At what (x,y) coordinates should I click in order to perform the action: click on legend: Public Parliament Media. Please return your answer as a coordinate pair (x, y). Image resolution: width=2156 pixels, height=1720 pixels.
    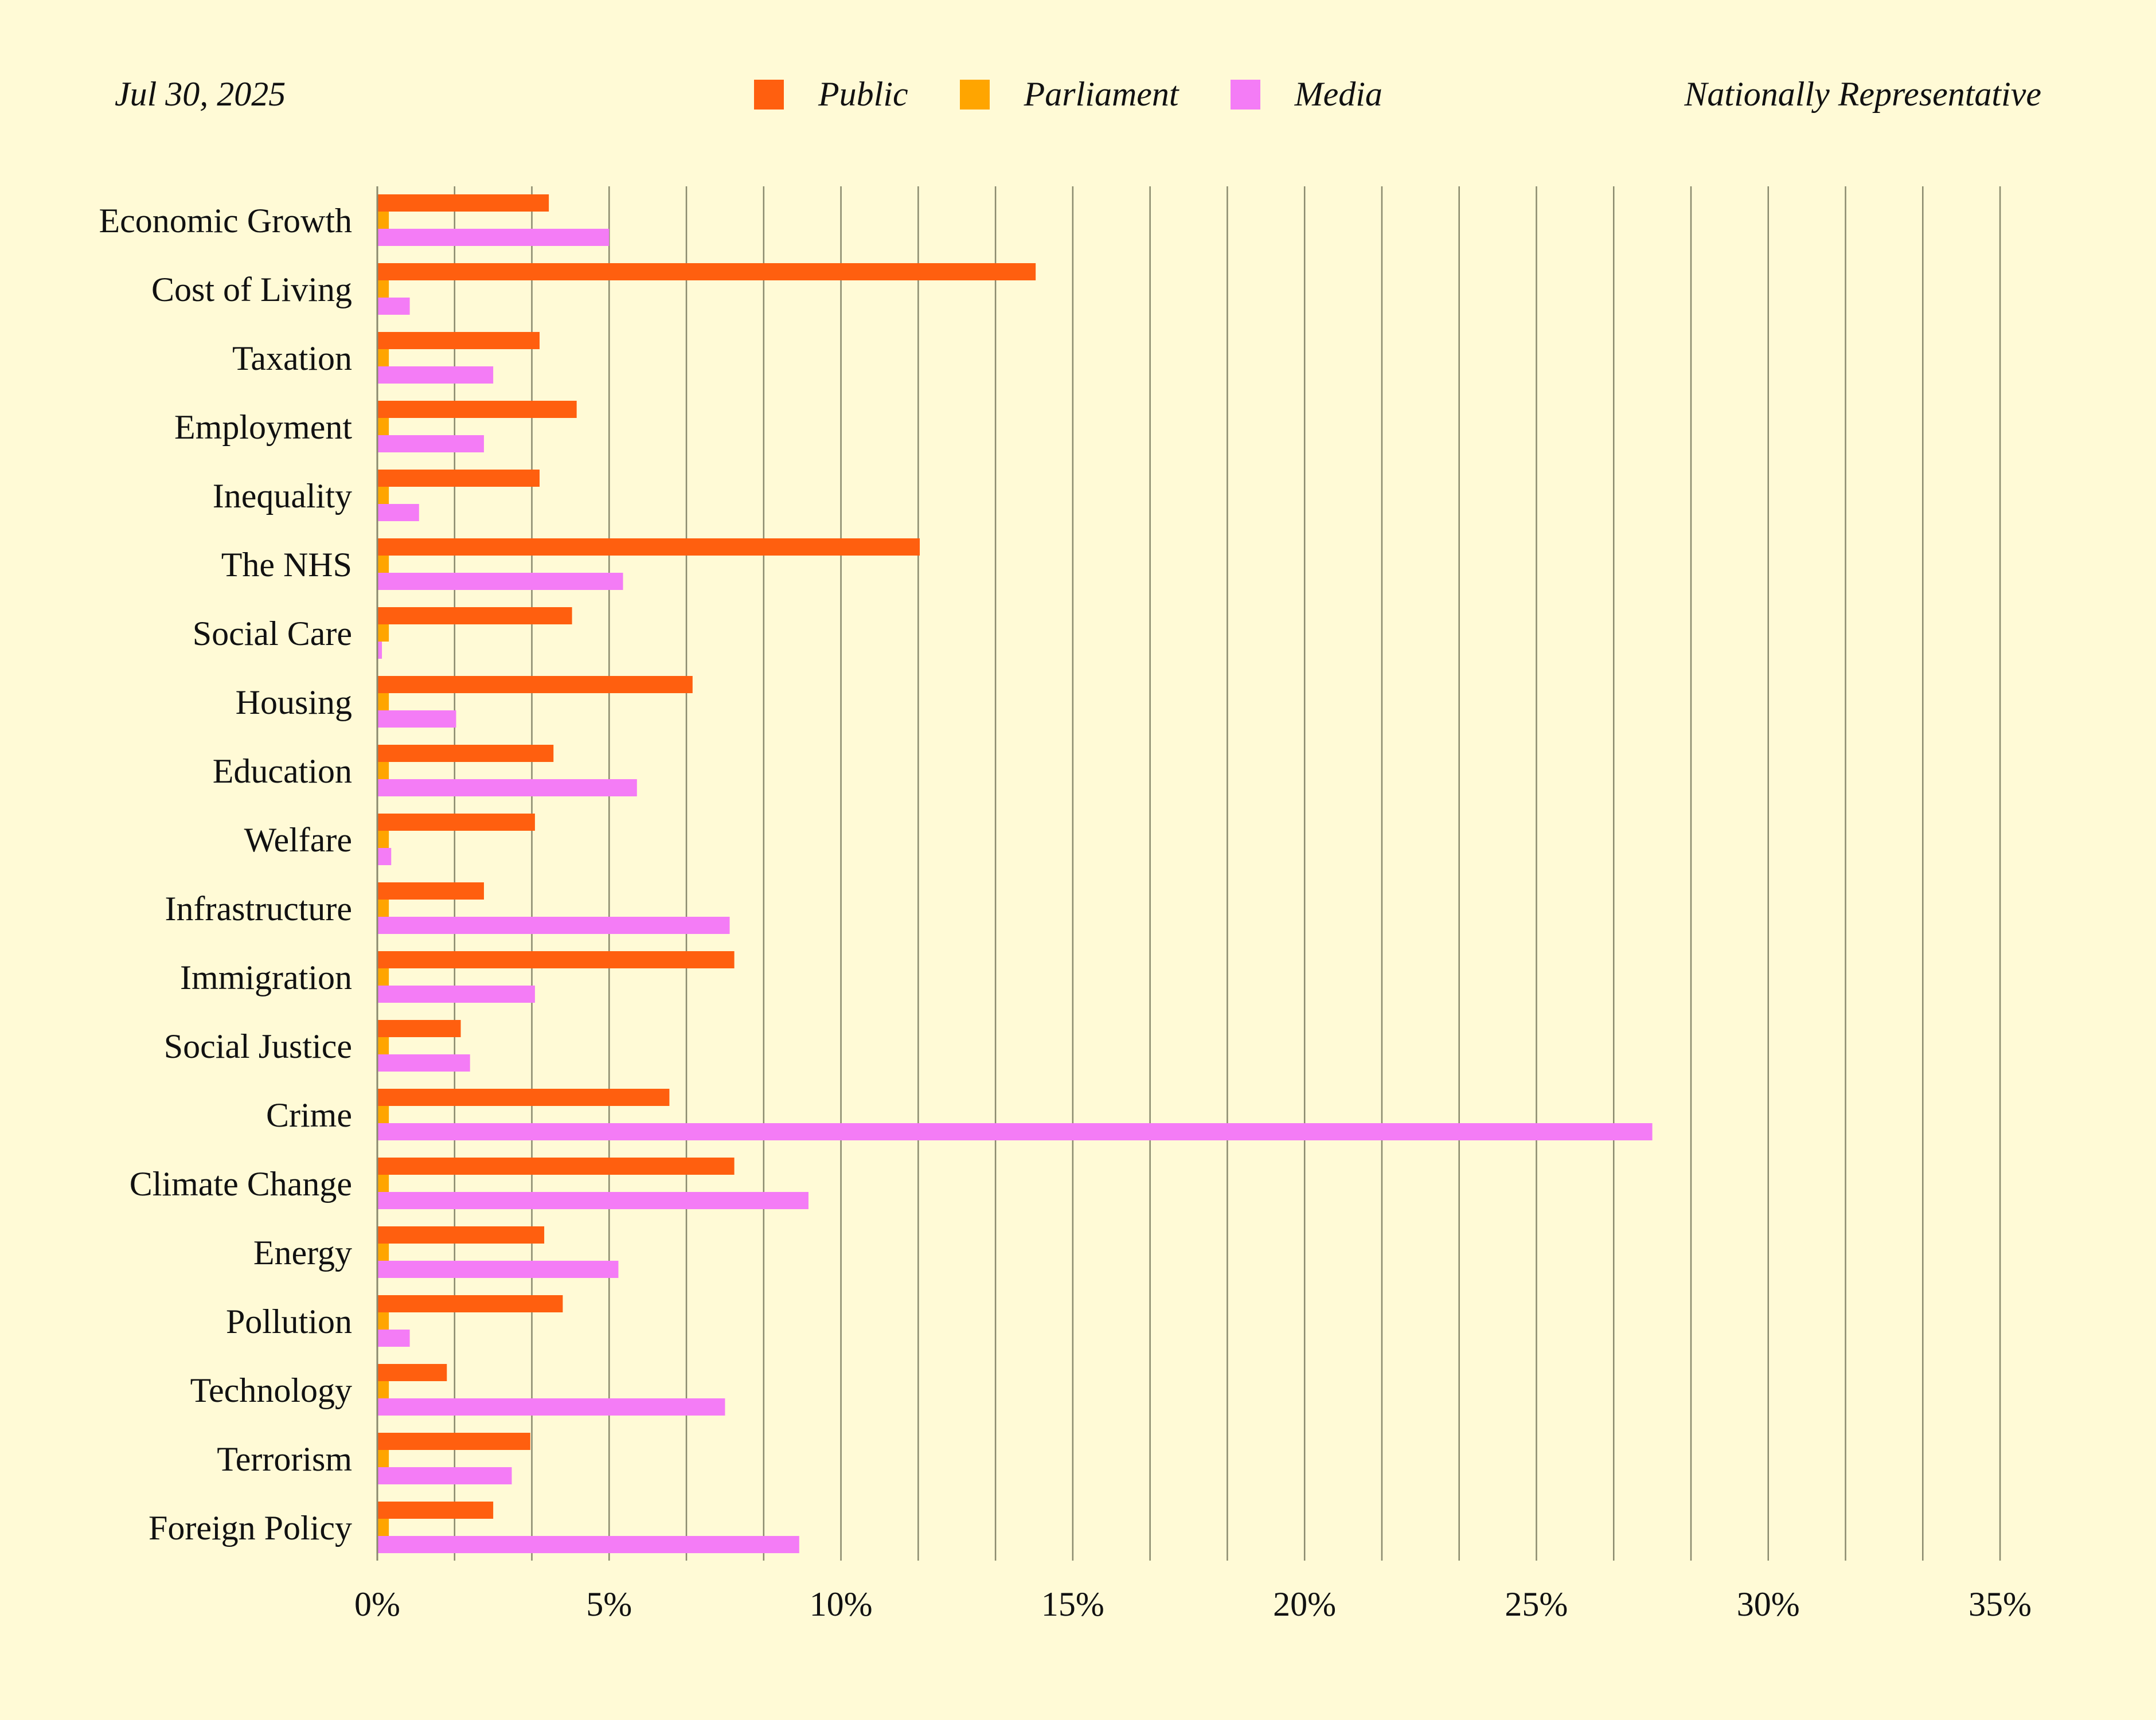
    Looking at the image, I should click on (1094, 95).